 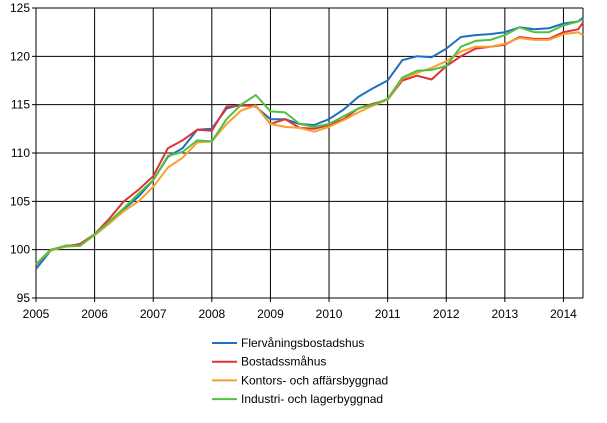 What do you see at coordinates (300, 314) in the screenshot?
I see `x-axis: 2005 2006 2007 2008 2009 2010 2011 2012 2013 2014` at bounding box center [300, 314].